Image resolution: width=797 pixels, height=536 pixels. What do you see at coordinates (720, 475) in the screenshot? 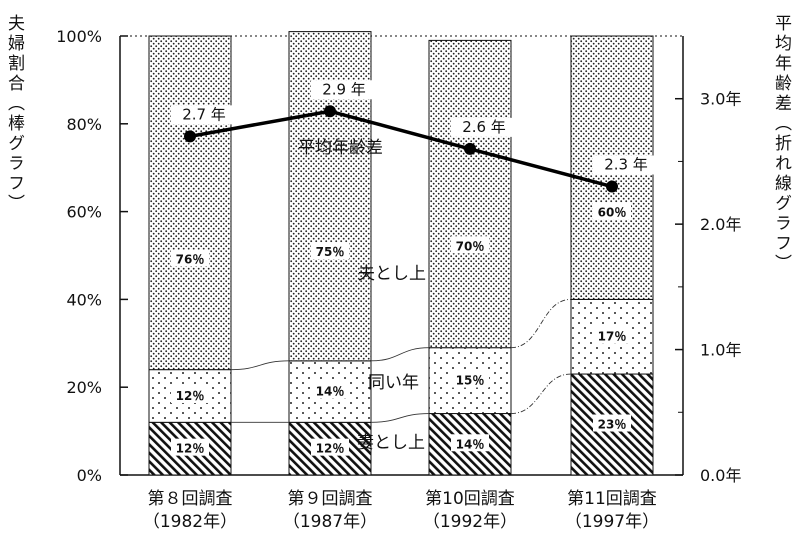
I see `y-right-tick-label: 0.0年` at bounding box center [720, 475].